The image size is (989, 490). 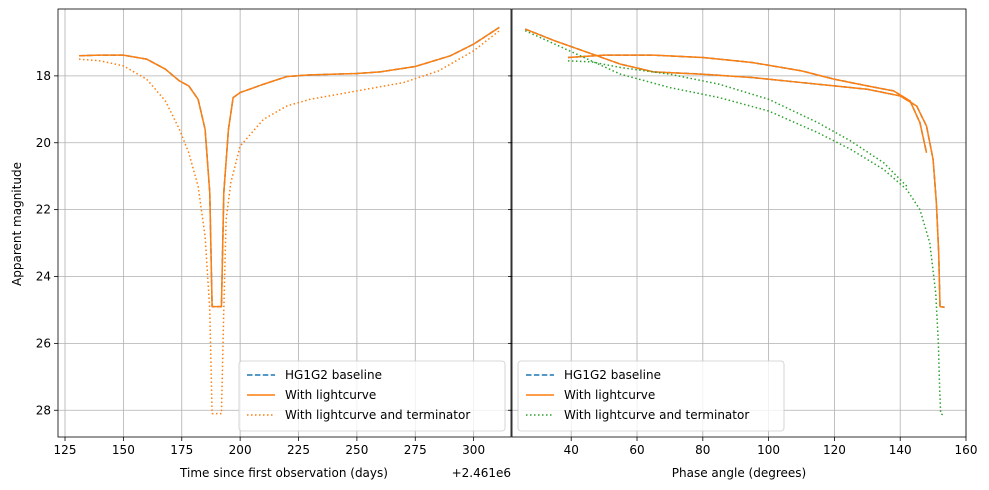 What do you see at coordinates (240, 450) in the screenshot?
I see `time-x-tick-label: 200` at bounding box center [240, 450].